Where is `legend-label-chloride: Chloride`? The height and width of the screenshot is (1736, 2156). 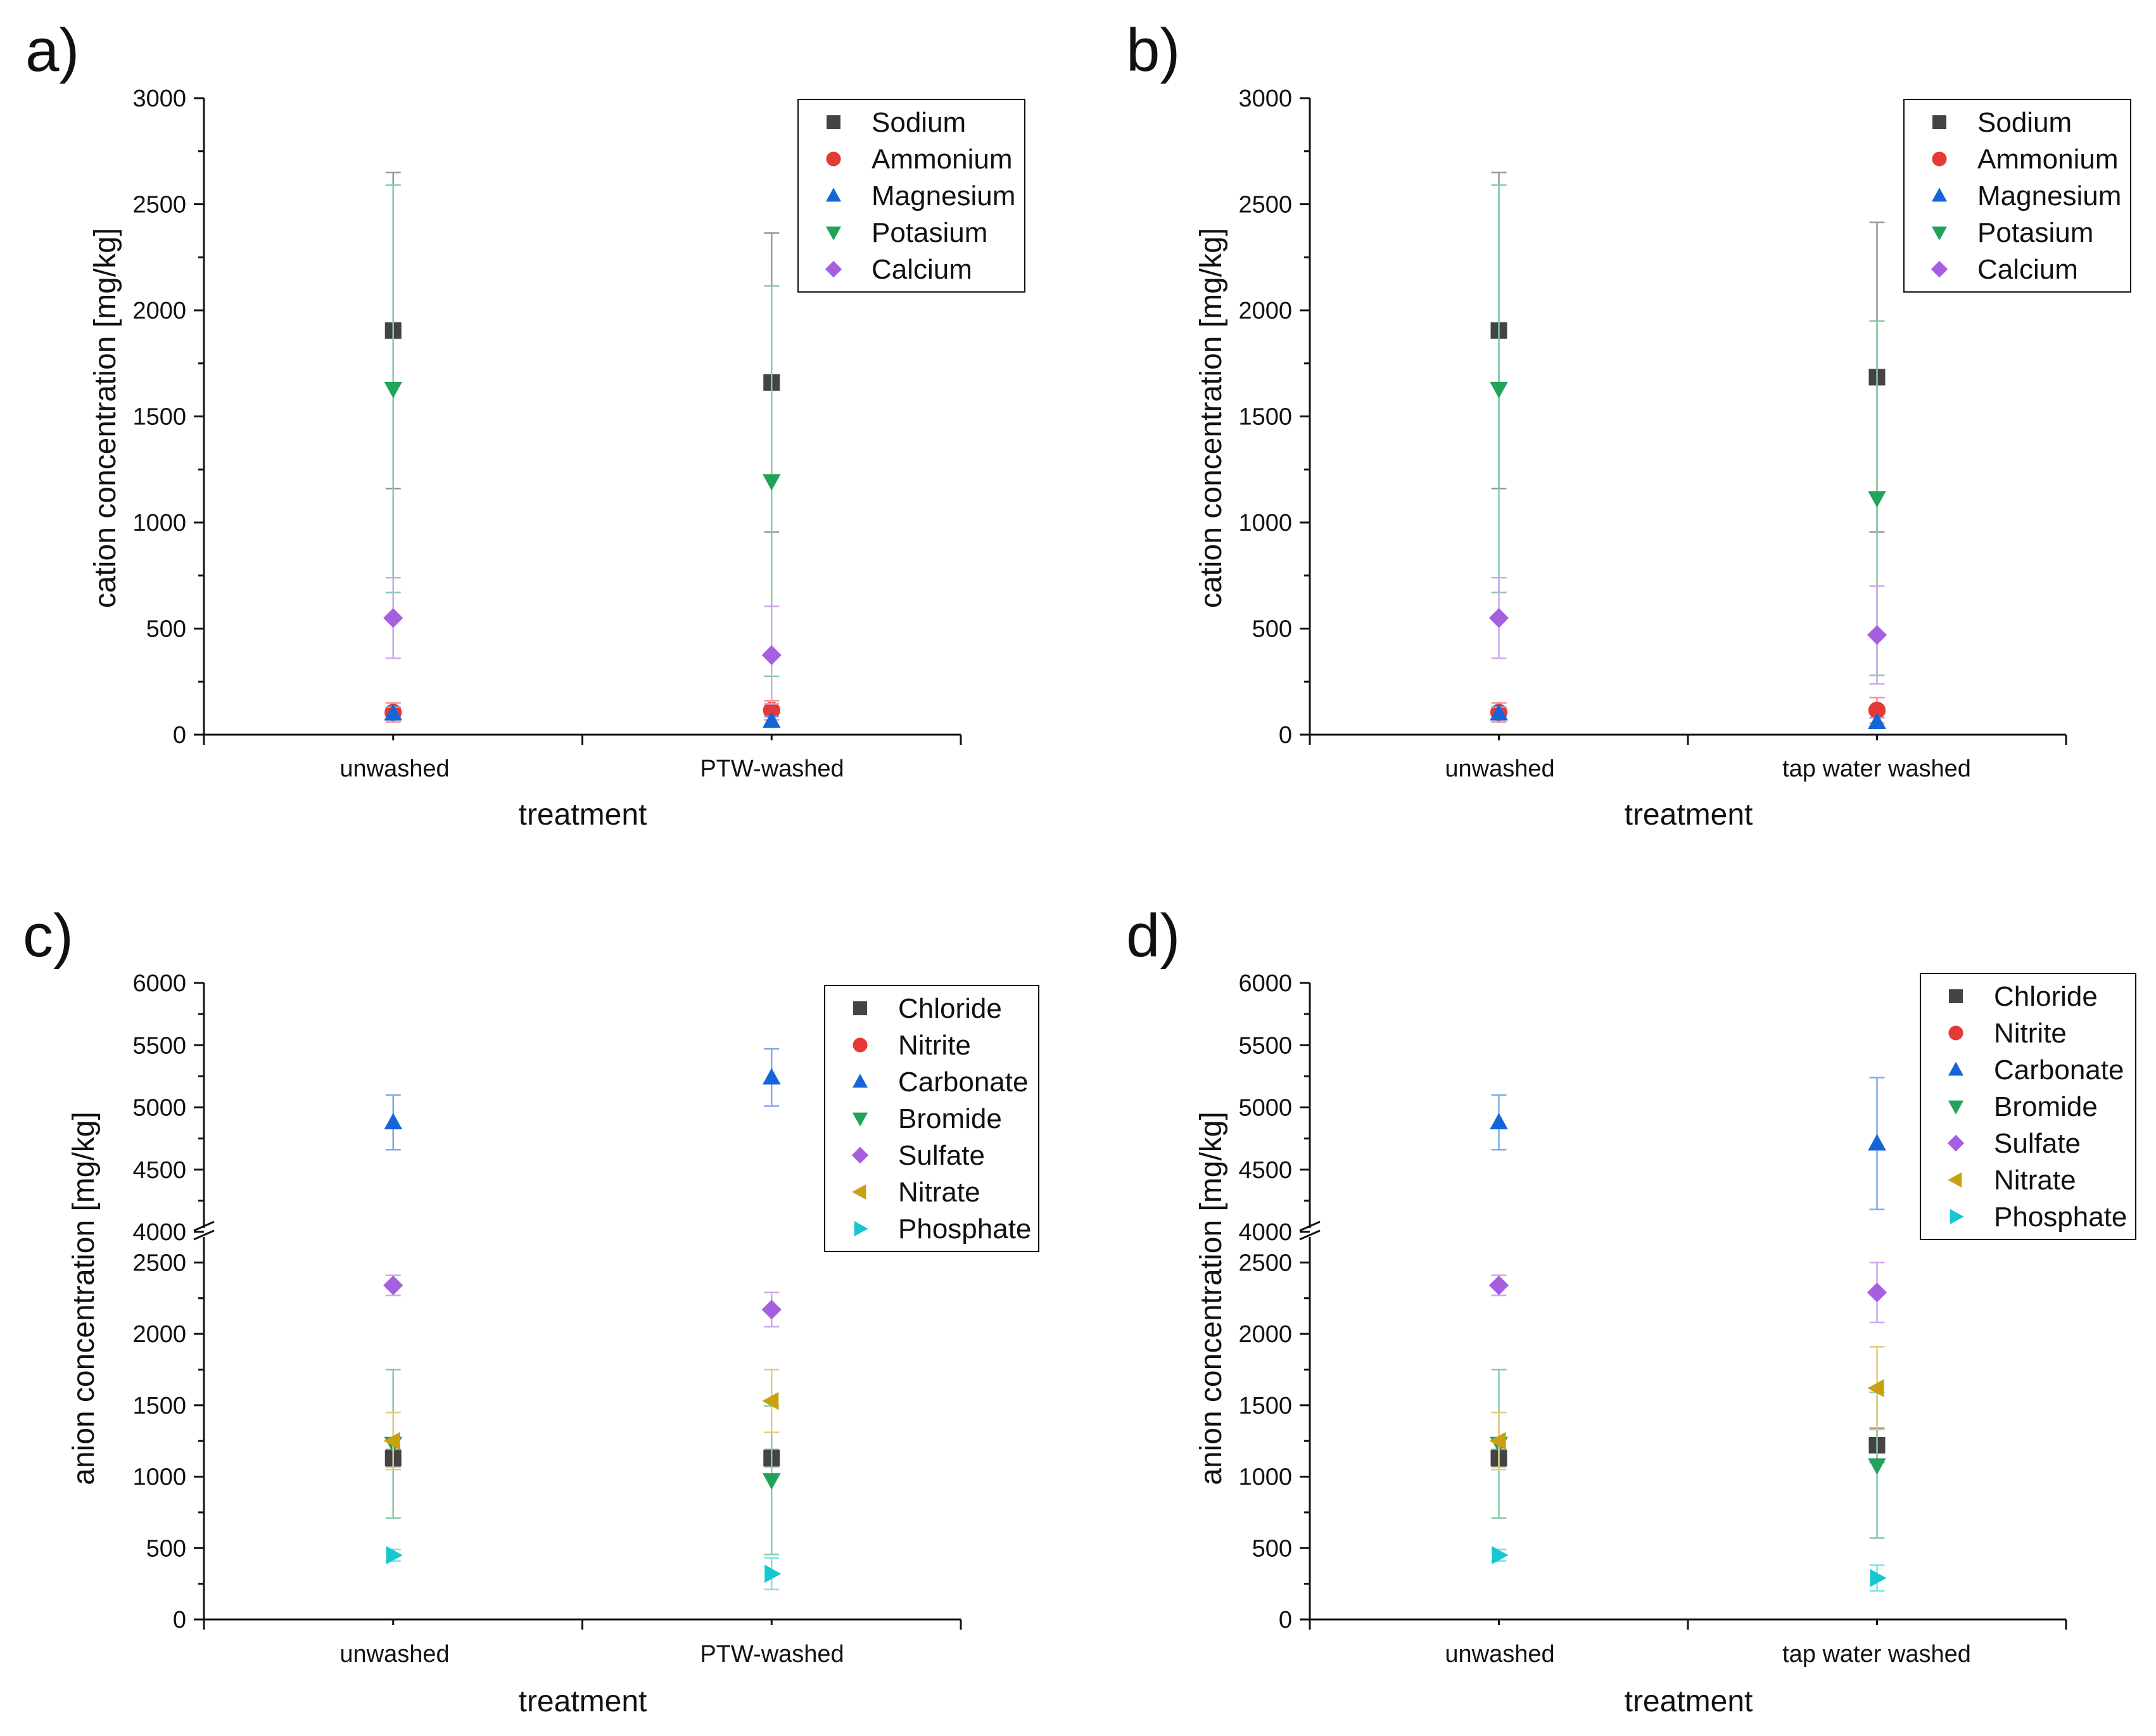 legend-label-chloride: Chloride is located at coordinates (950, 1009).